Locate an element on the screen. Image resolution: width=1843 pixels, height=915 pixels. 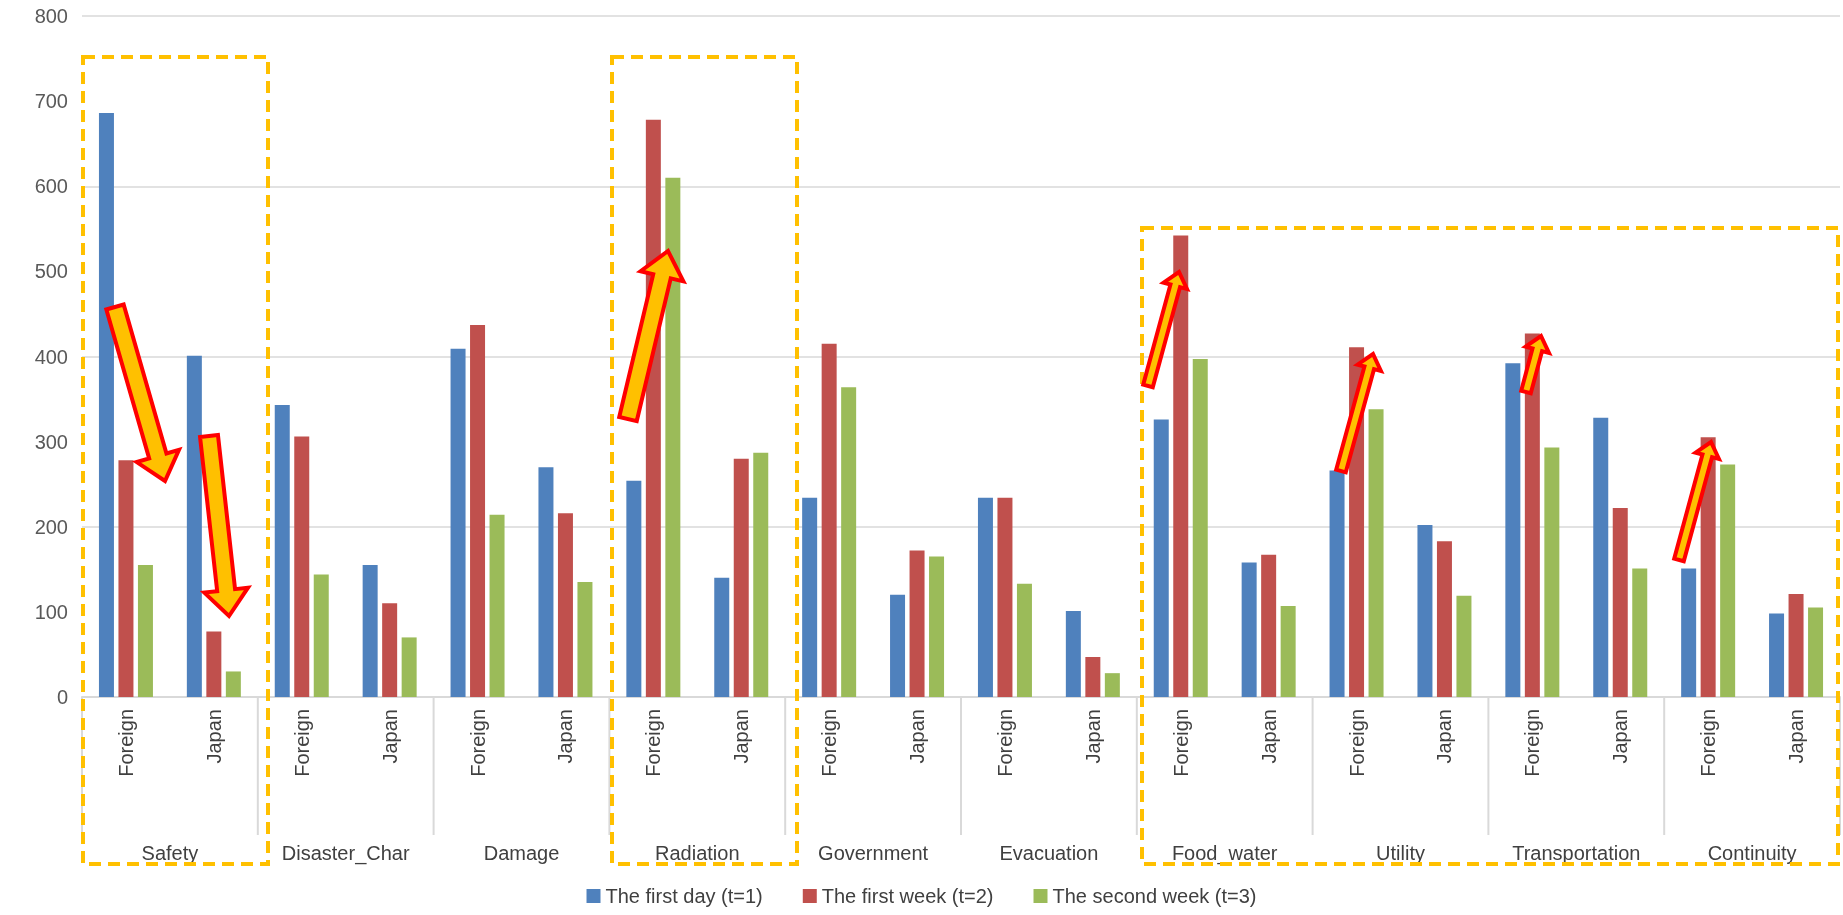
text: Continuity is located at coordinates (1752, 853).